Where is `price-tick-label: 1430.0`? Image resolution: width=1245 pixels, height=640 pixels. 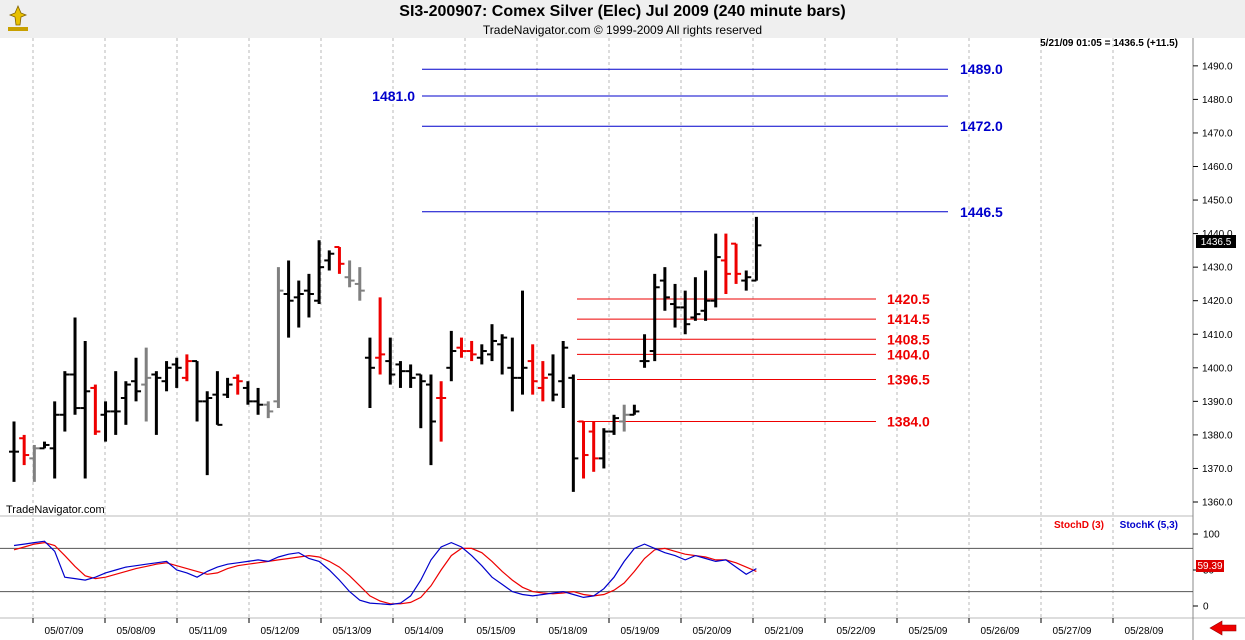 price-tick-label: 1430.0 is located at coordinates (1217, 268).